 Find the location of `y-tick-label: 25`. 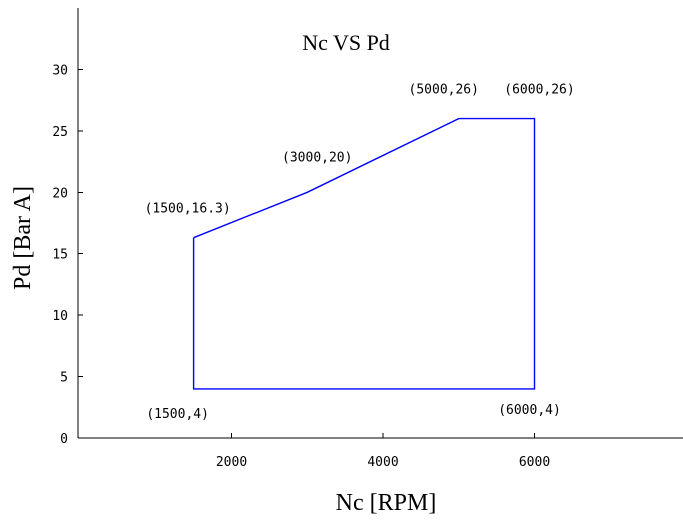

y-tick-label: 25 is located at coordinates (60, 132).